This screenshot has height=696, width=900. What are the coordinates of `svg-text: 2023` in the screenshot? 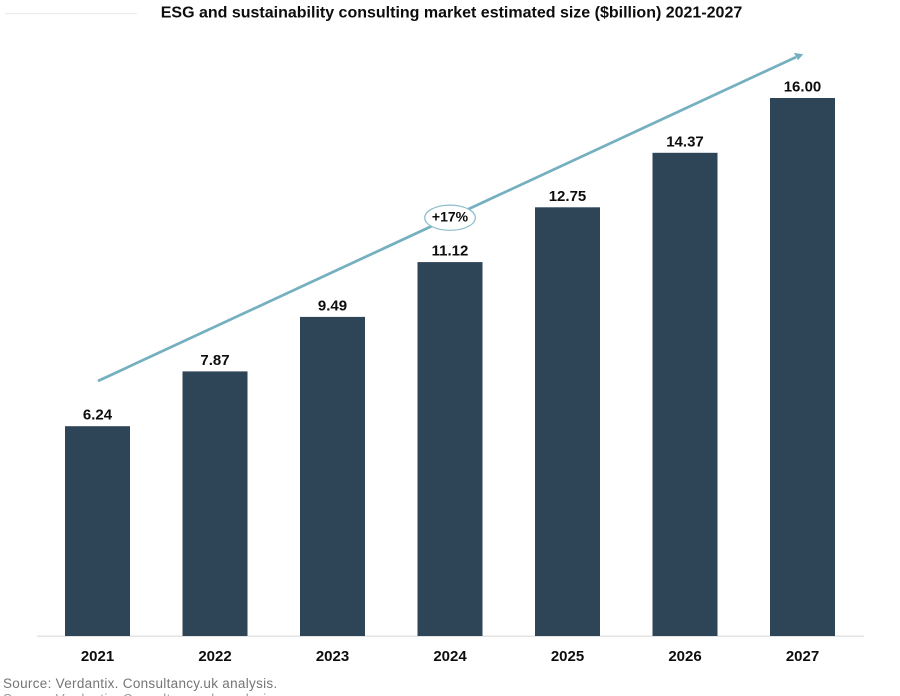 It's located at (332, 656).